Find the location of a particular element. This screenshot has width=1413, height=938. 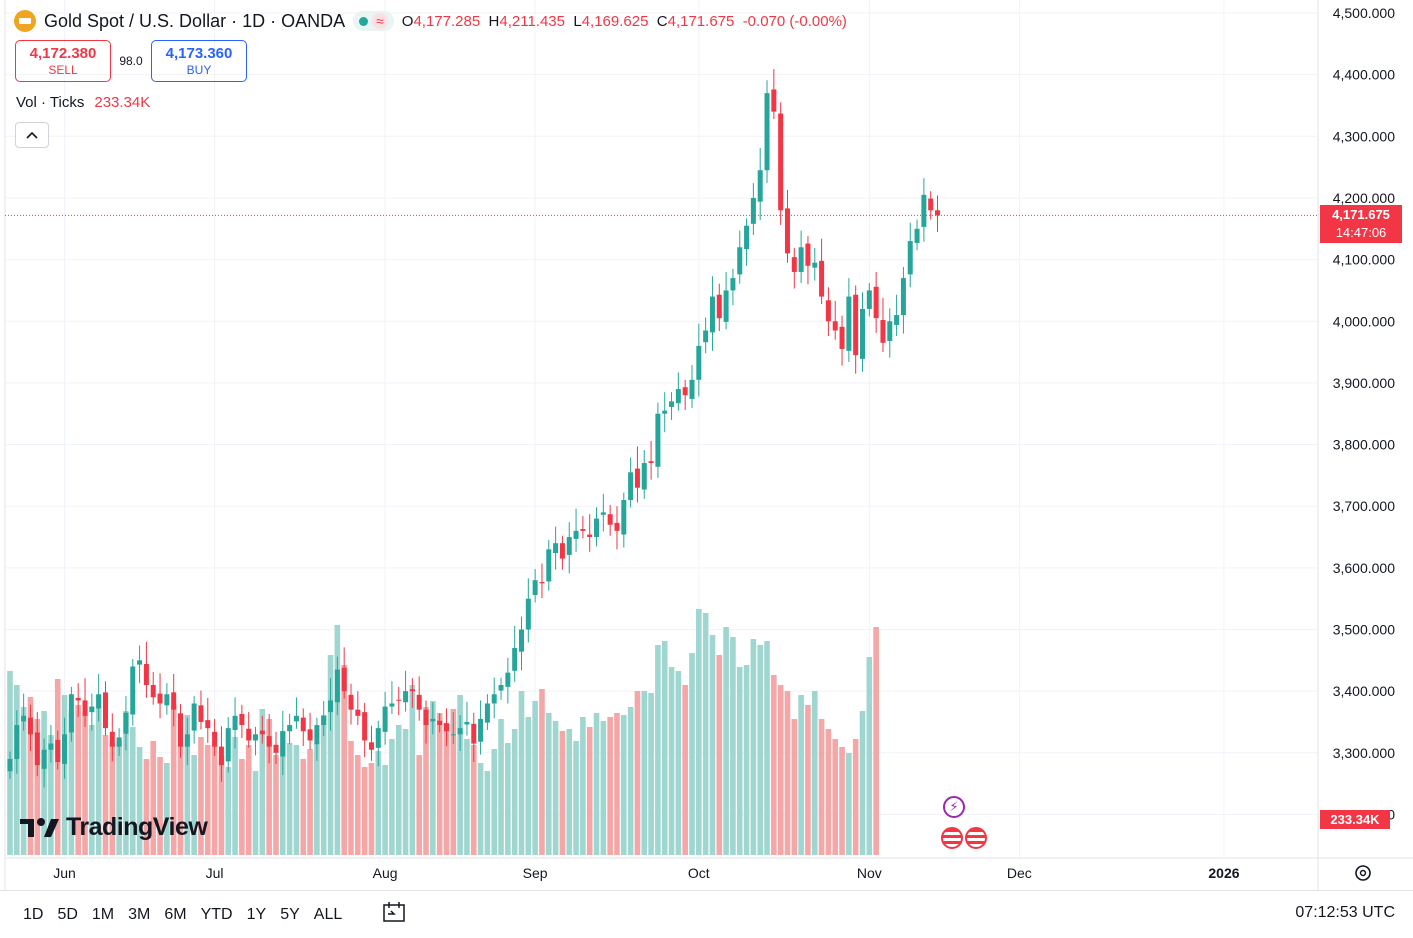

symbol-title: Gold Spot / U.S. Dollar · 1D · OANDA is located at coordinates (195, 20).